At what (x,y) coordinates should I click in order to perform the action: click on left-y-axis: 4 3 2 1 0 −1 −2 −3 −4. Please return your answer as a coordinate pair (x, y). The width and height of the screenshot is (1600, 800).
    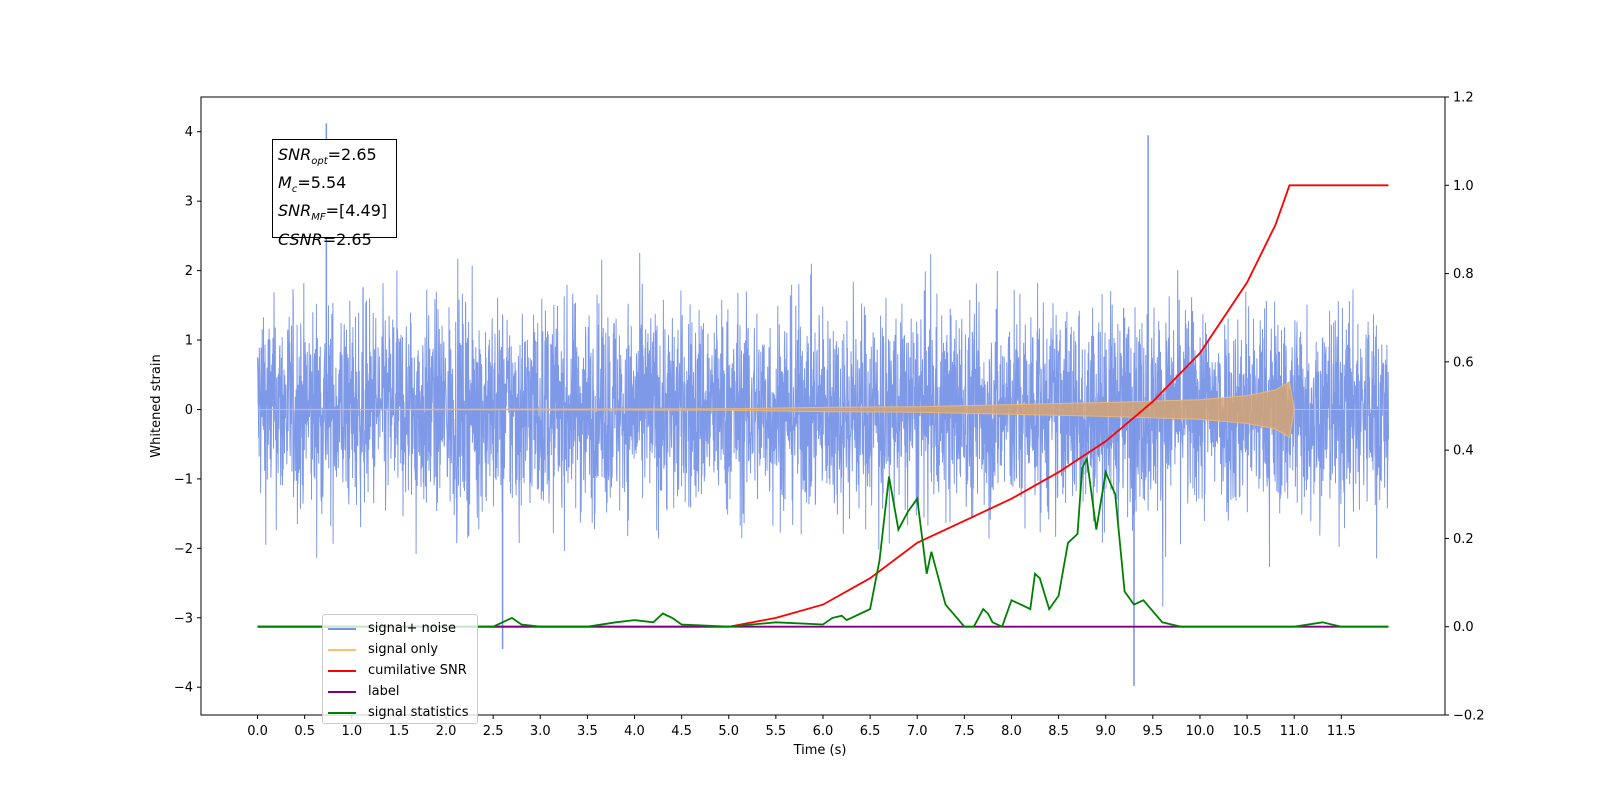
    Looking at the image, I should click on (187, 410).